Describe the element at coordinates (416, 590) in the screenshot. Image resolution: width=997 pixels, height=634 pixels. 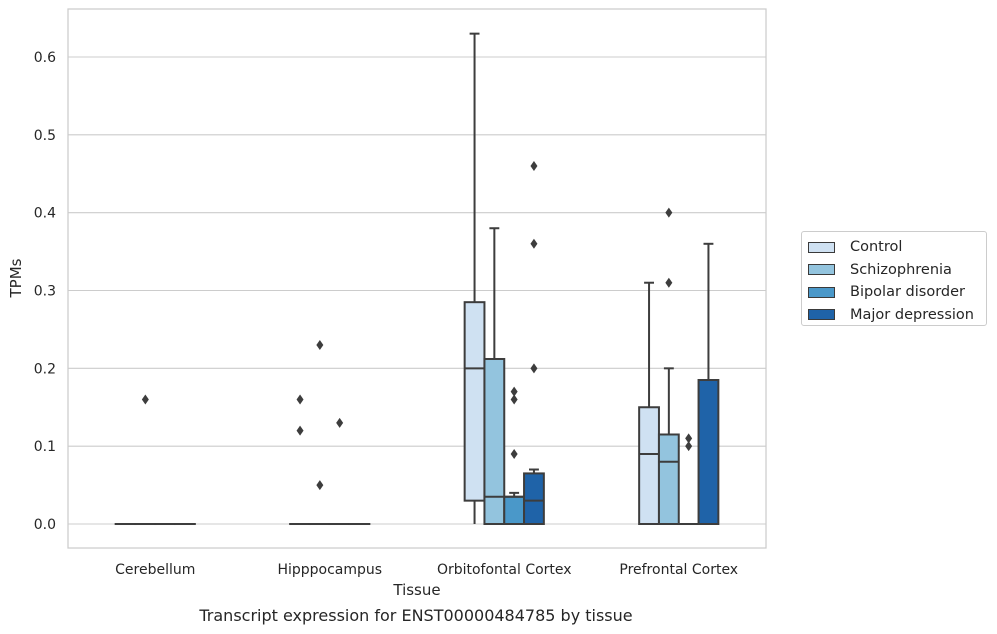
I see `x-axis-label: Tissue` at that location.